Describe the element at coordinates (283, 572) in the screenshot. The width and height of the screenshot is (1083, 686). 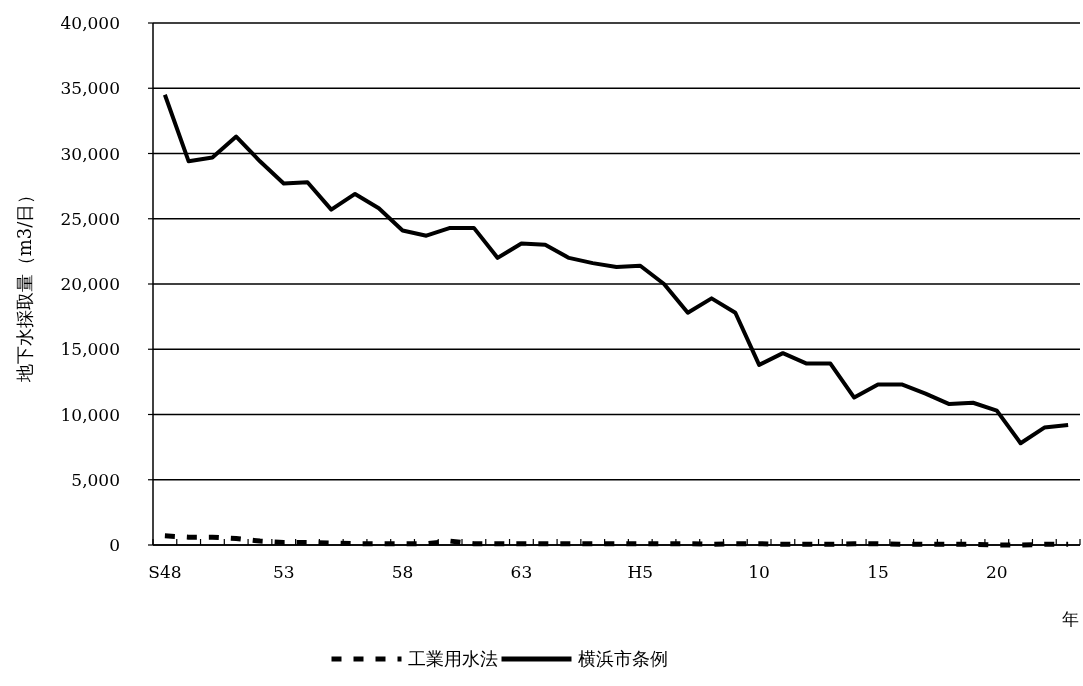
I see `x-tick-label: 53` at that location.